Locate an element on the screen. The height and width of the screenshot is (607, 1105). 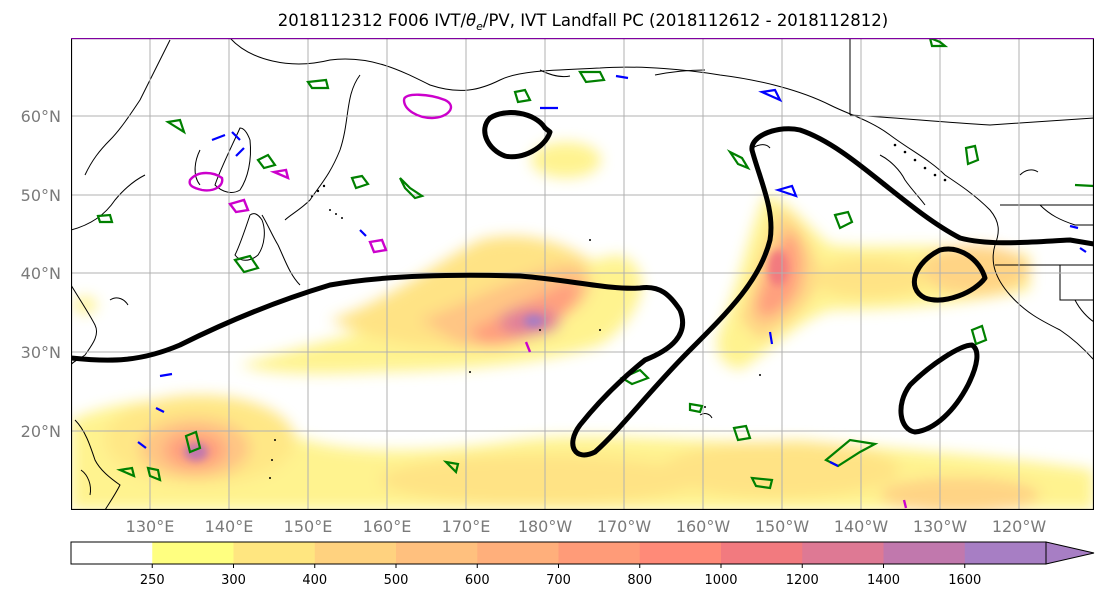
lat-label: 30°N is located at coordinates (41, 352).